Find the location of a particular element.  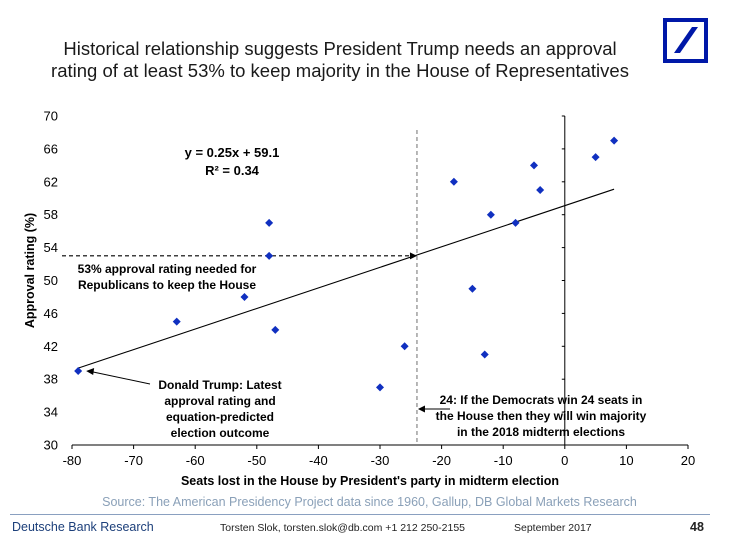

x-tick-label: 20 is located at coordinates (688, 460).